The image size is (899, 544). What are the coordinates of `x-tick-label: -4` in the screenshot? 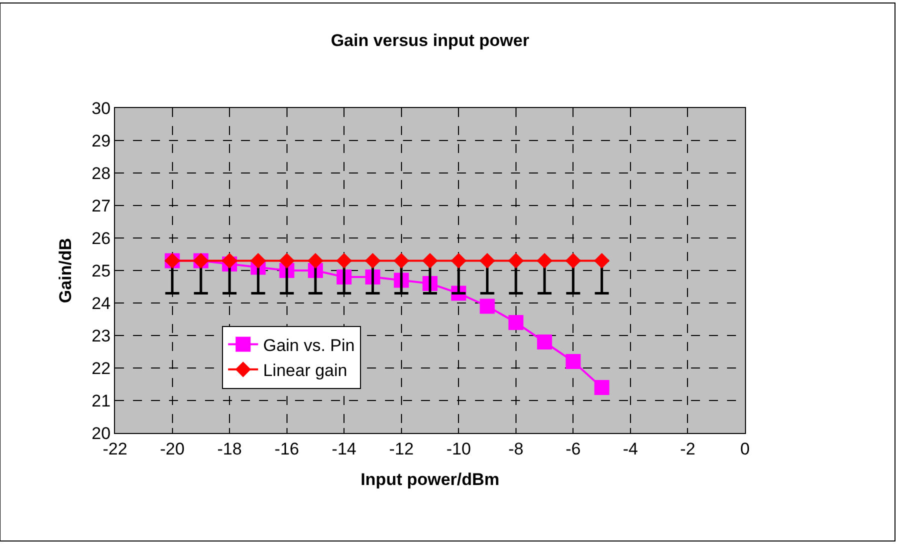 It's located at (630, 448).